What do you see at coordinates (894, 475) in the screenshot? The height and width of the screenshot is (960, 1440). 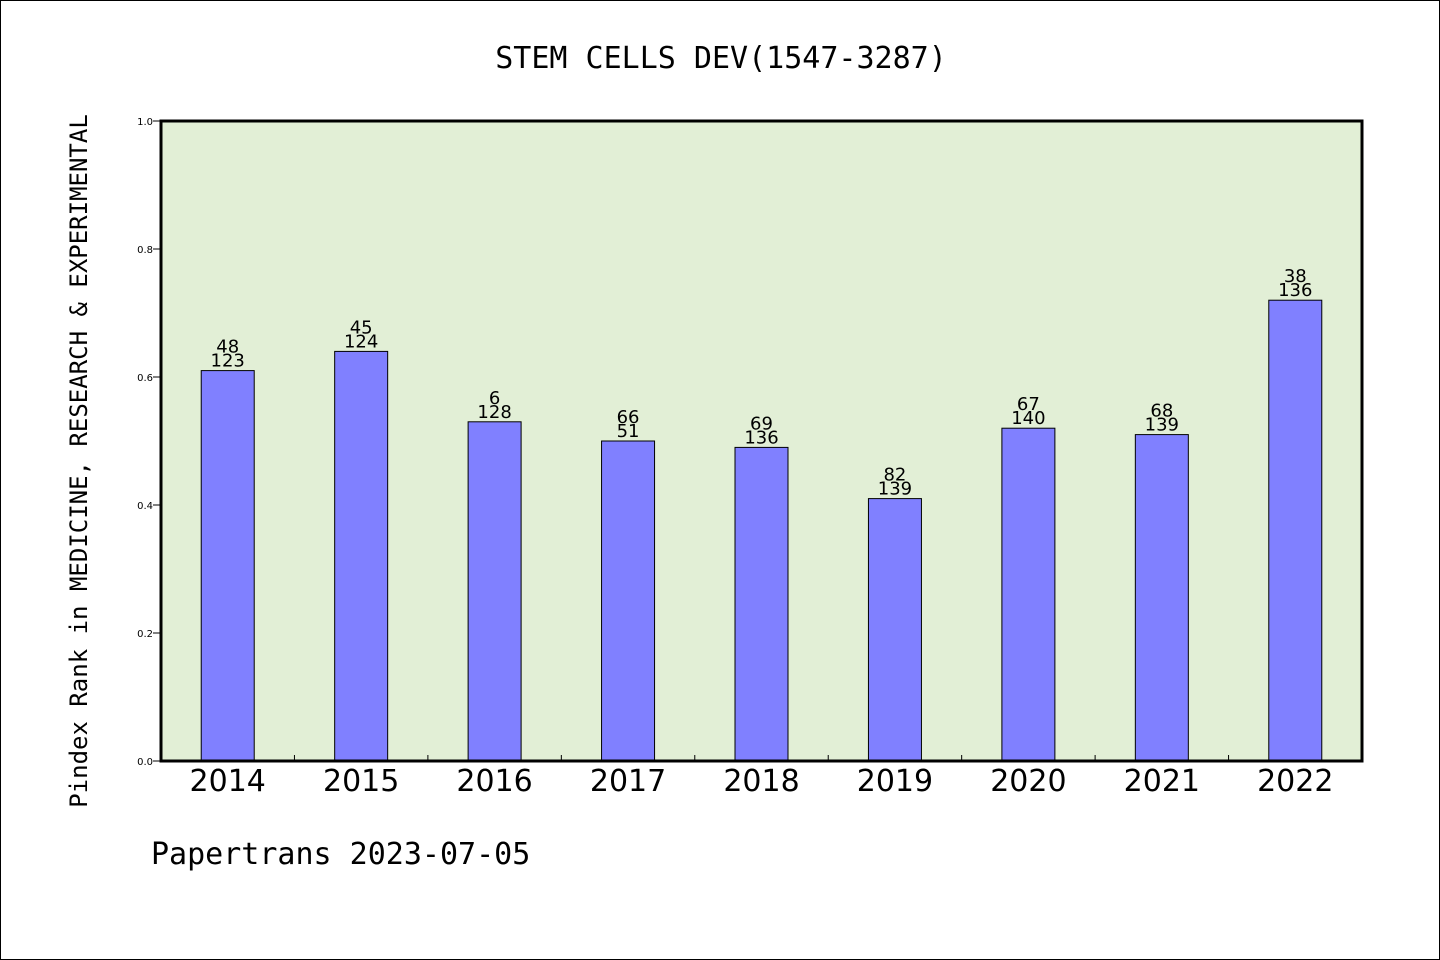 I see `bar-label-top: 82` at bounding box center [894, 475].